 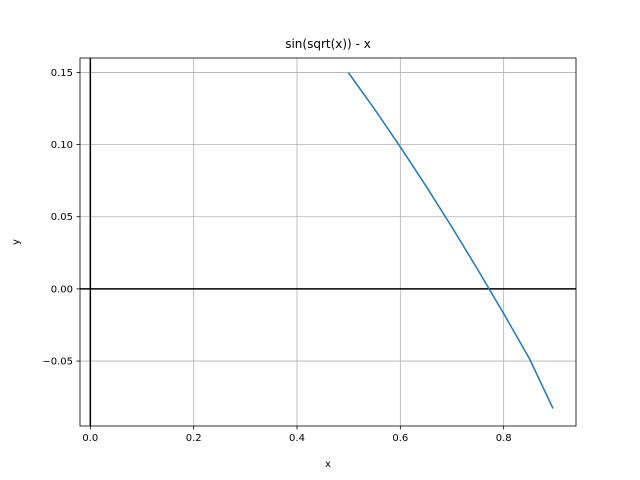 I want to click on x-ticks: 0.0 0.2 0.4 0.6 0.8, so click(x=297, y=435).